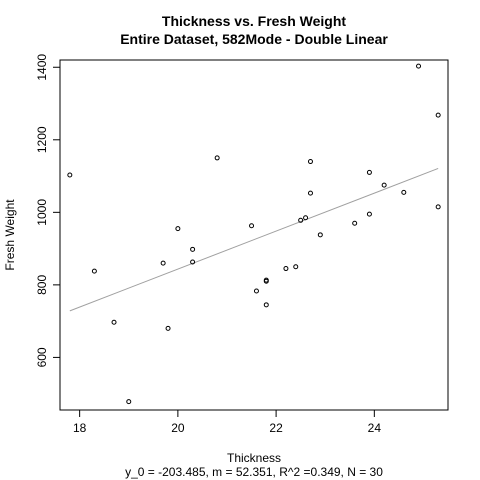 The image size is (480, 480). Describe the element at coordinates (10, 235) in the screenshot. I see `y-axis-label: Fresh Weight` at that location.